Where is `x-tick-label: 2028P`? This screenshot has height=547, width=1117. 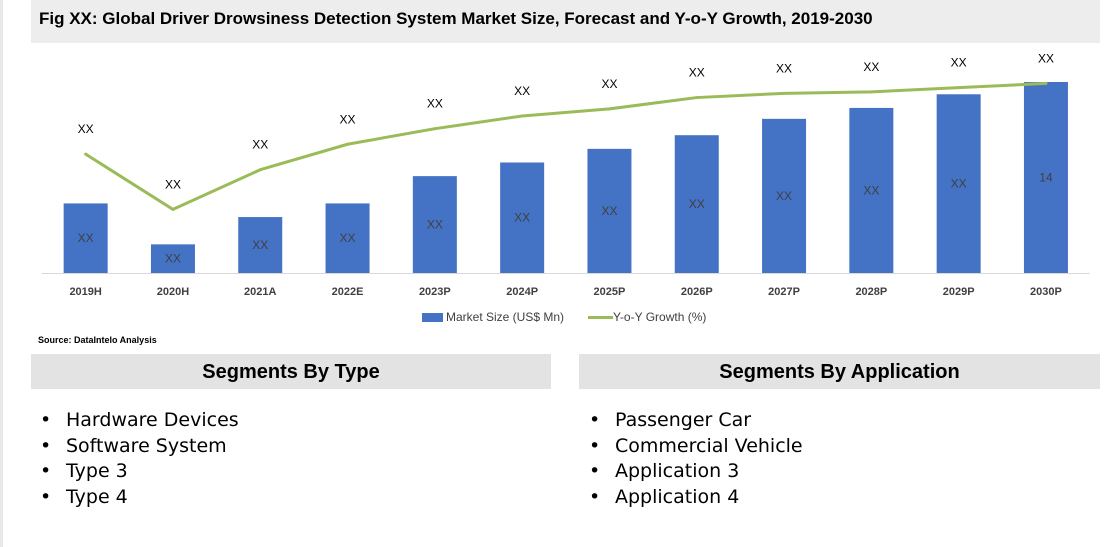 x-tick-label: 2028P is located at coordinates (871, 292).